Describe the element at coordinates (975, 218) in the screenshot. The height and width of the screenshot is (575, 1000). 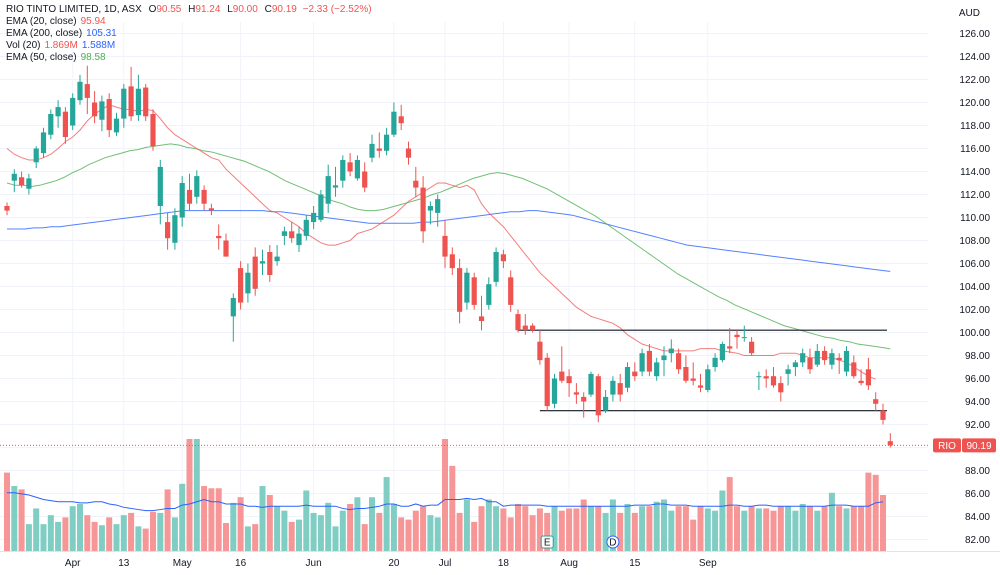
I see `price-tick-label: 110.00` at that location.